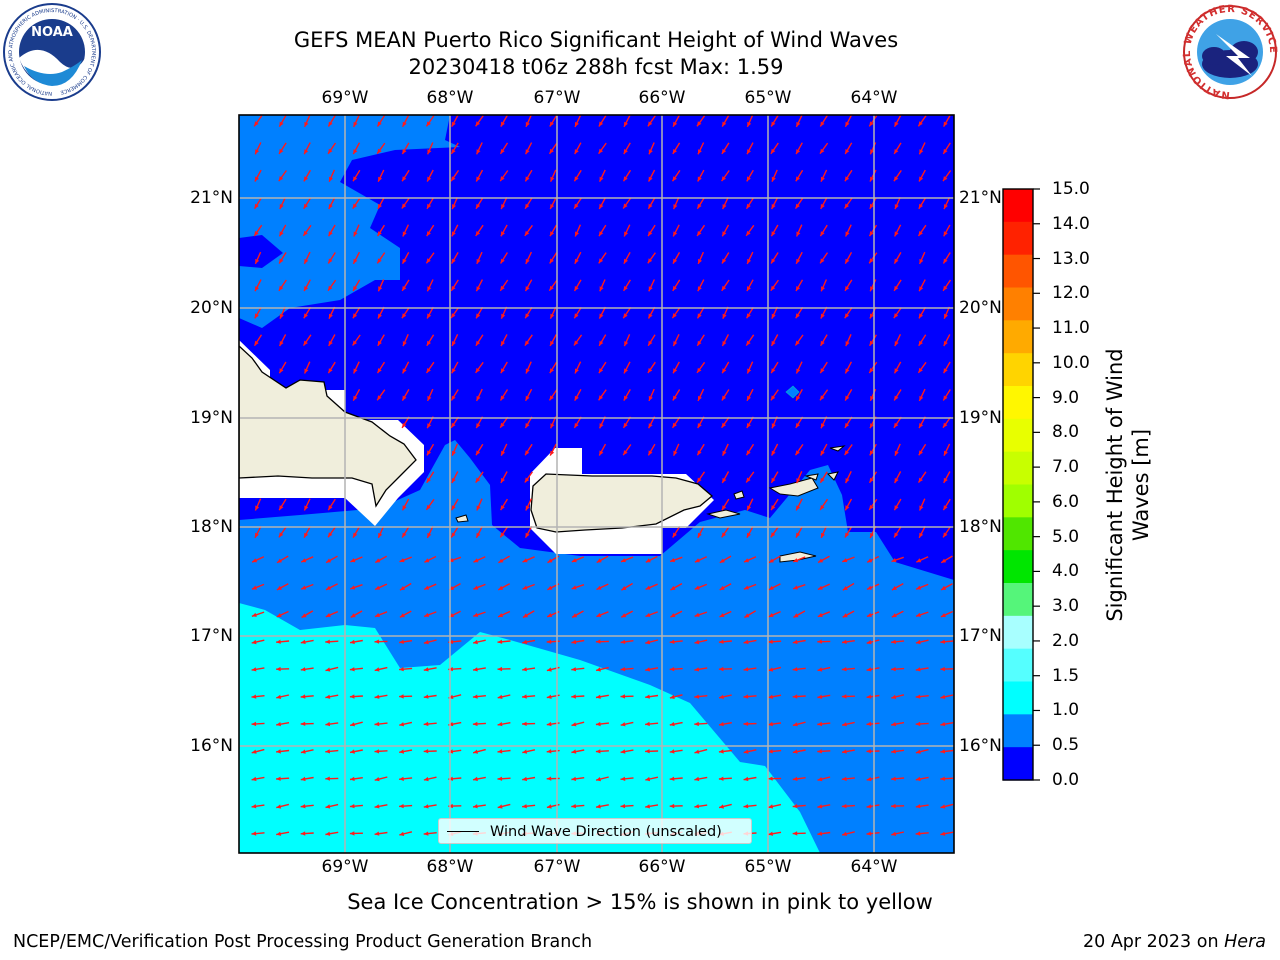 This screenshot has height=960, width=1280. What do you see at coordinates (211, 308) in the screenshot?
I see `lat-label-left: 20°N` at bounding box center [211, 308].